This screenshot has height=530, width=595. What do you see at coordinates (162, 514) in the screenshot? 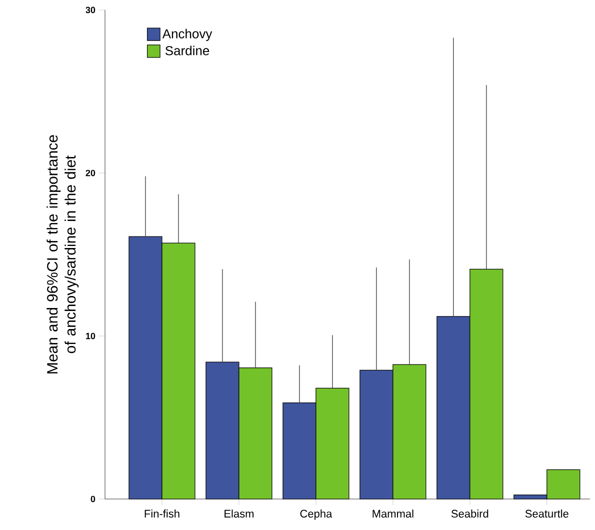
I see `x-tick-label: Fin-fish` at bounding box center [162, 514].